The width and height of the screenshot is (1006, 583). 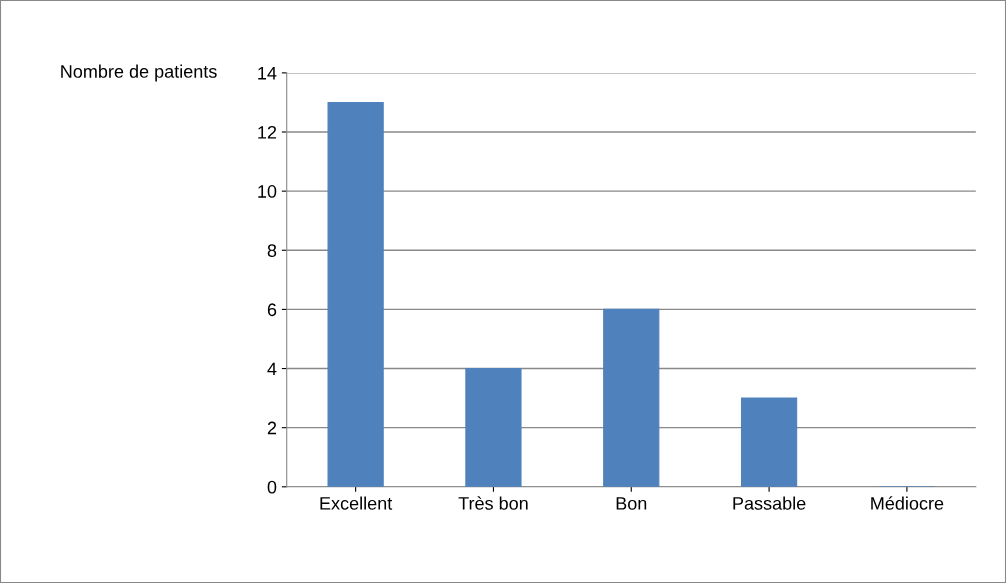 I want to click on y-tick-label: 8, so click(x=272, y=250).